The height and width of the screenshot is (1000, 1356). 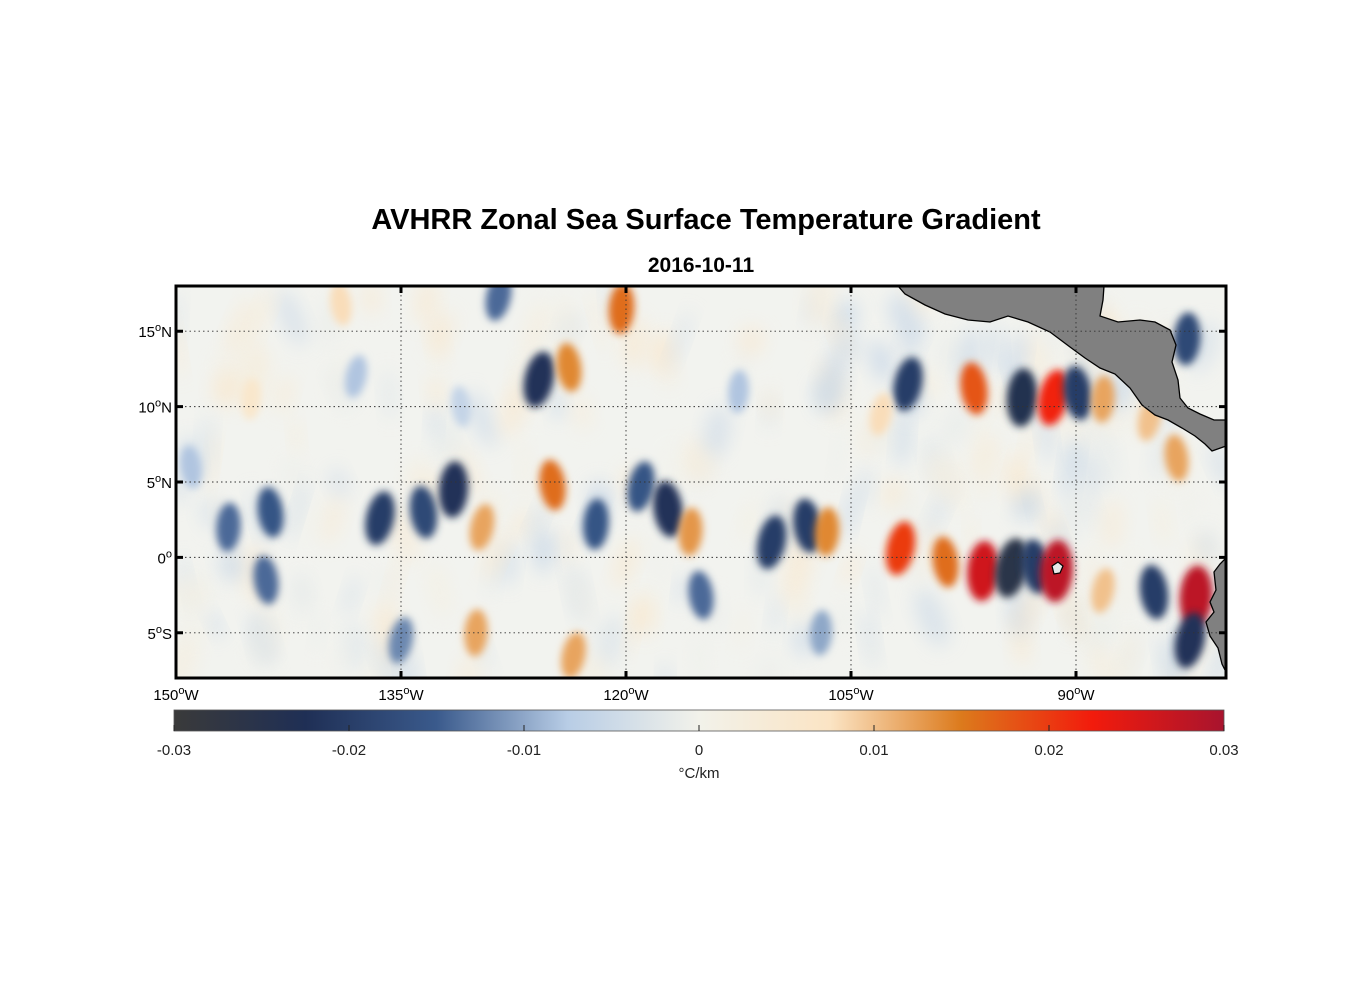 I want to click on land-galapagos, so click(x=1057, y=568).